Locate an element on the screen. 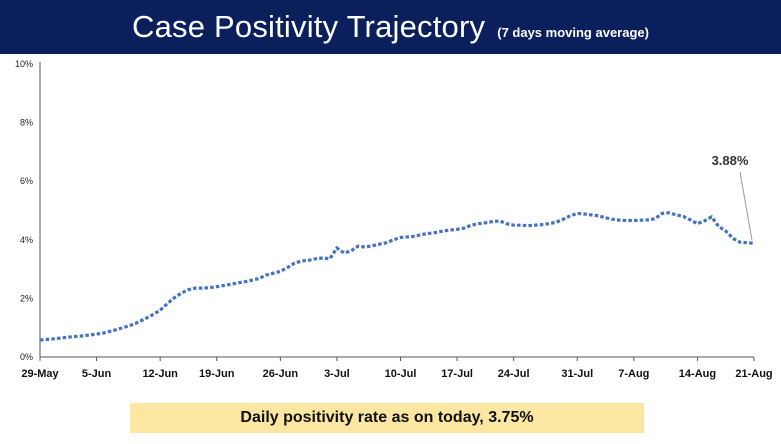  y-axis-labels: 0% 2% 4% 6% 8% 10% is located at coordinates (24, 210).